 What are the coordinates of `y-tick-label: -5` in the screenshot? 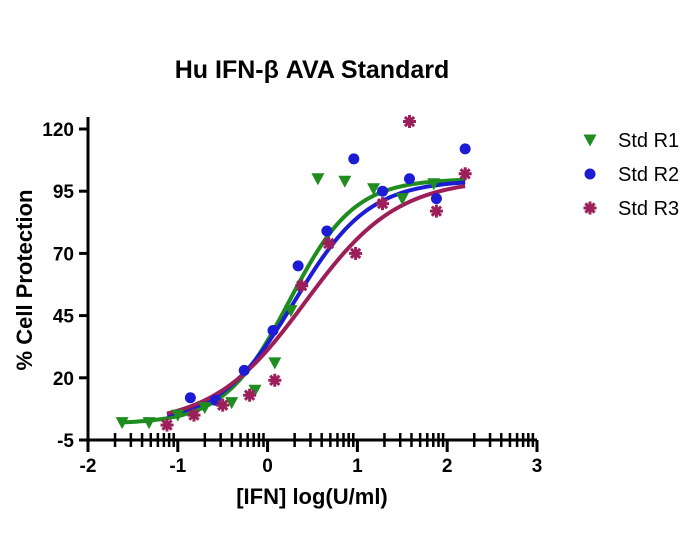 It's located at (65, 441).